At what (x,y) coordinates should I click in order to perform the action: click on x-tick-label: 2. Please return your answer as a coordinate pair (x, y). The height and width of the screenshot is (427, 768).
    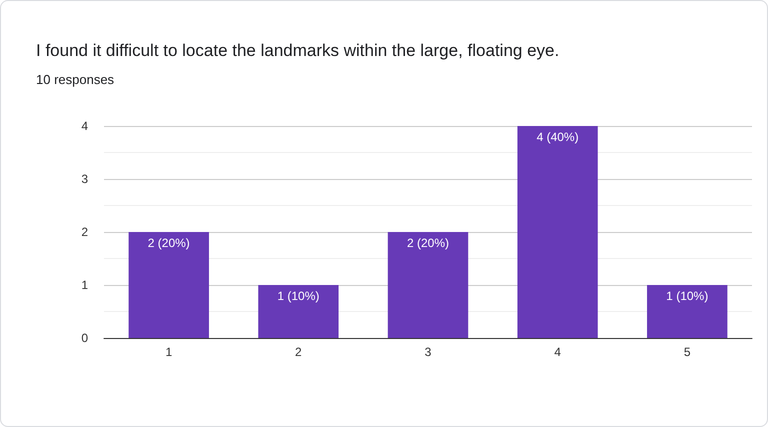
    Looking at the image, I should click on (298, 352).